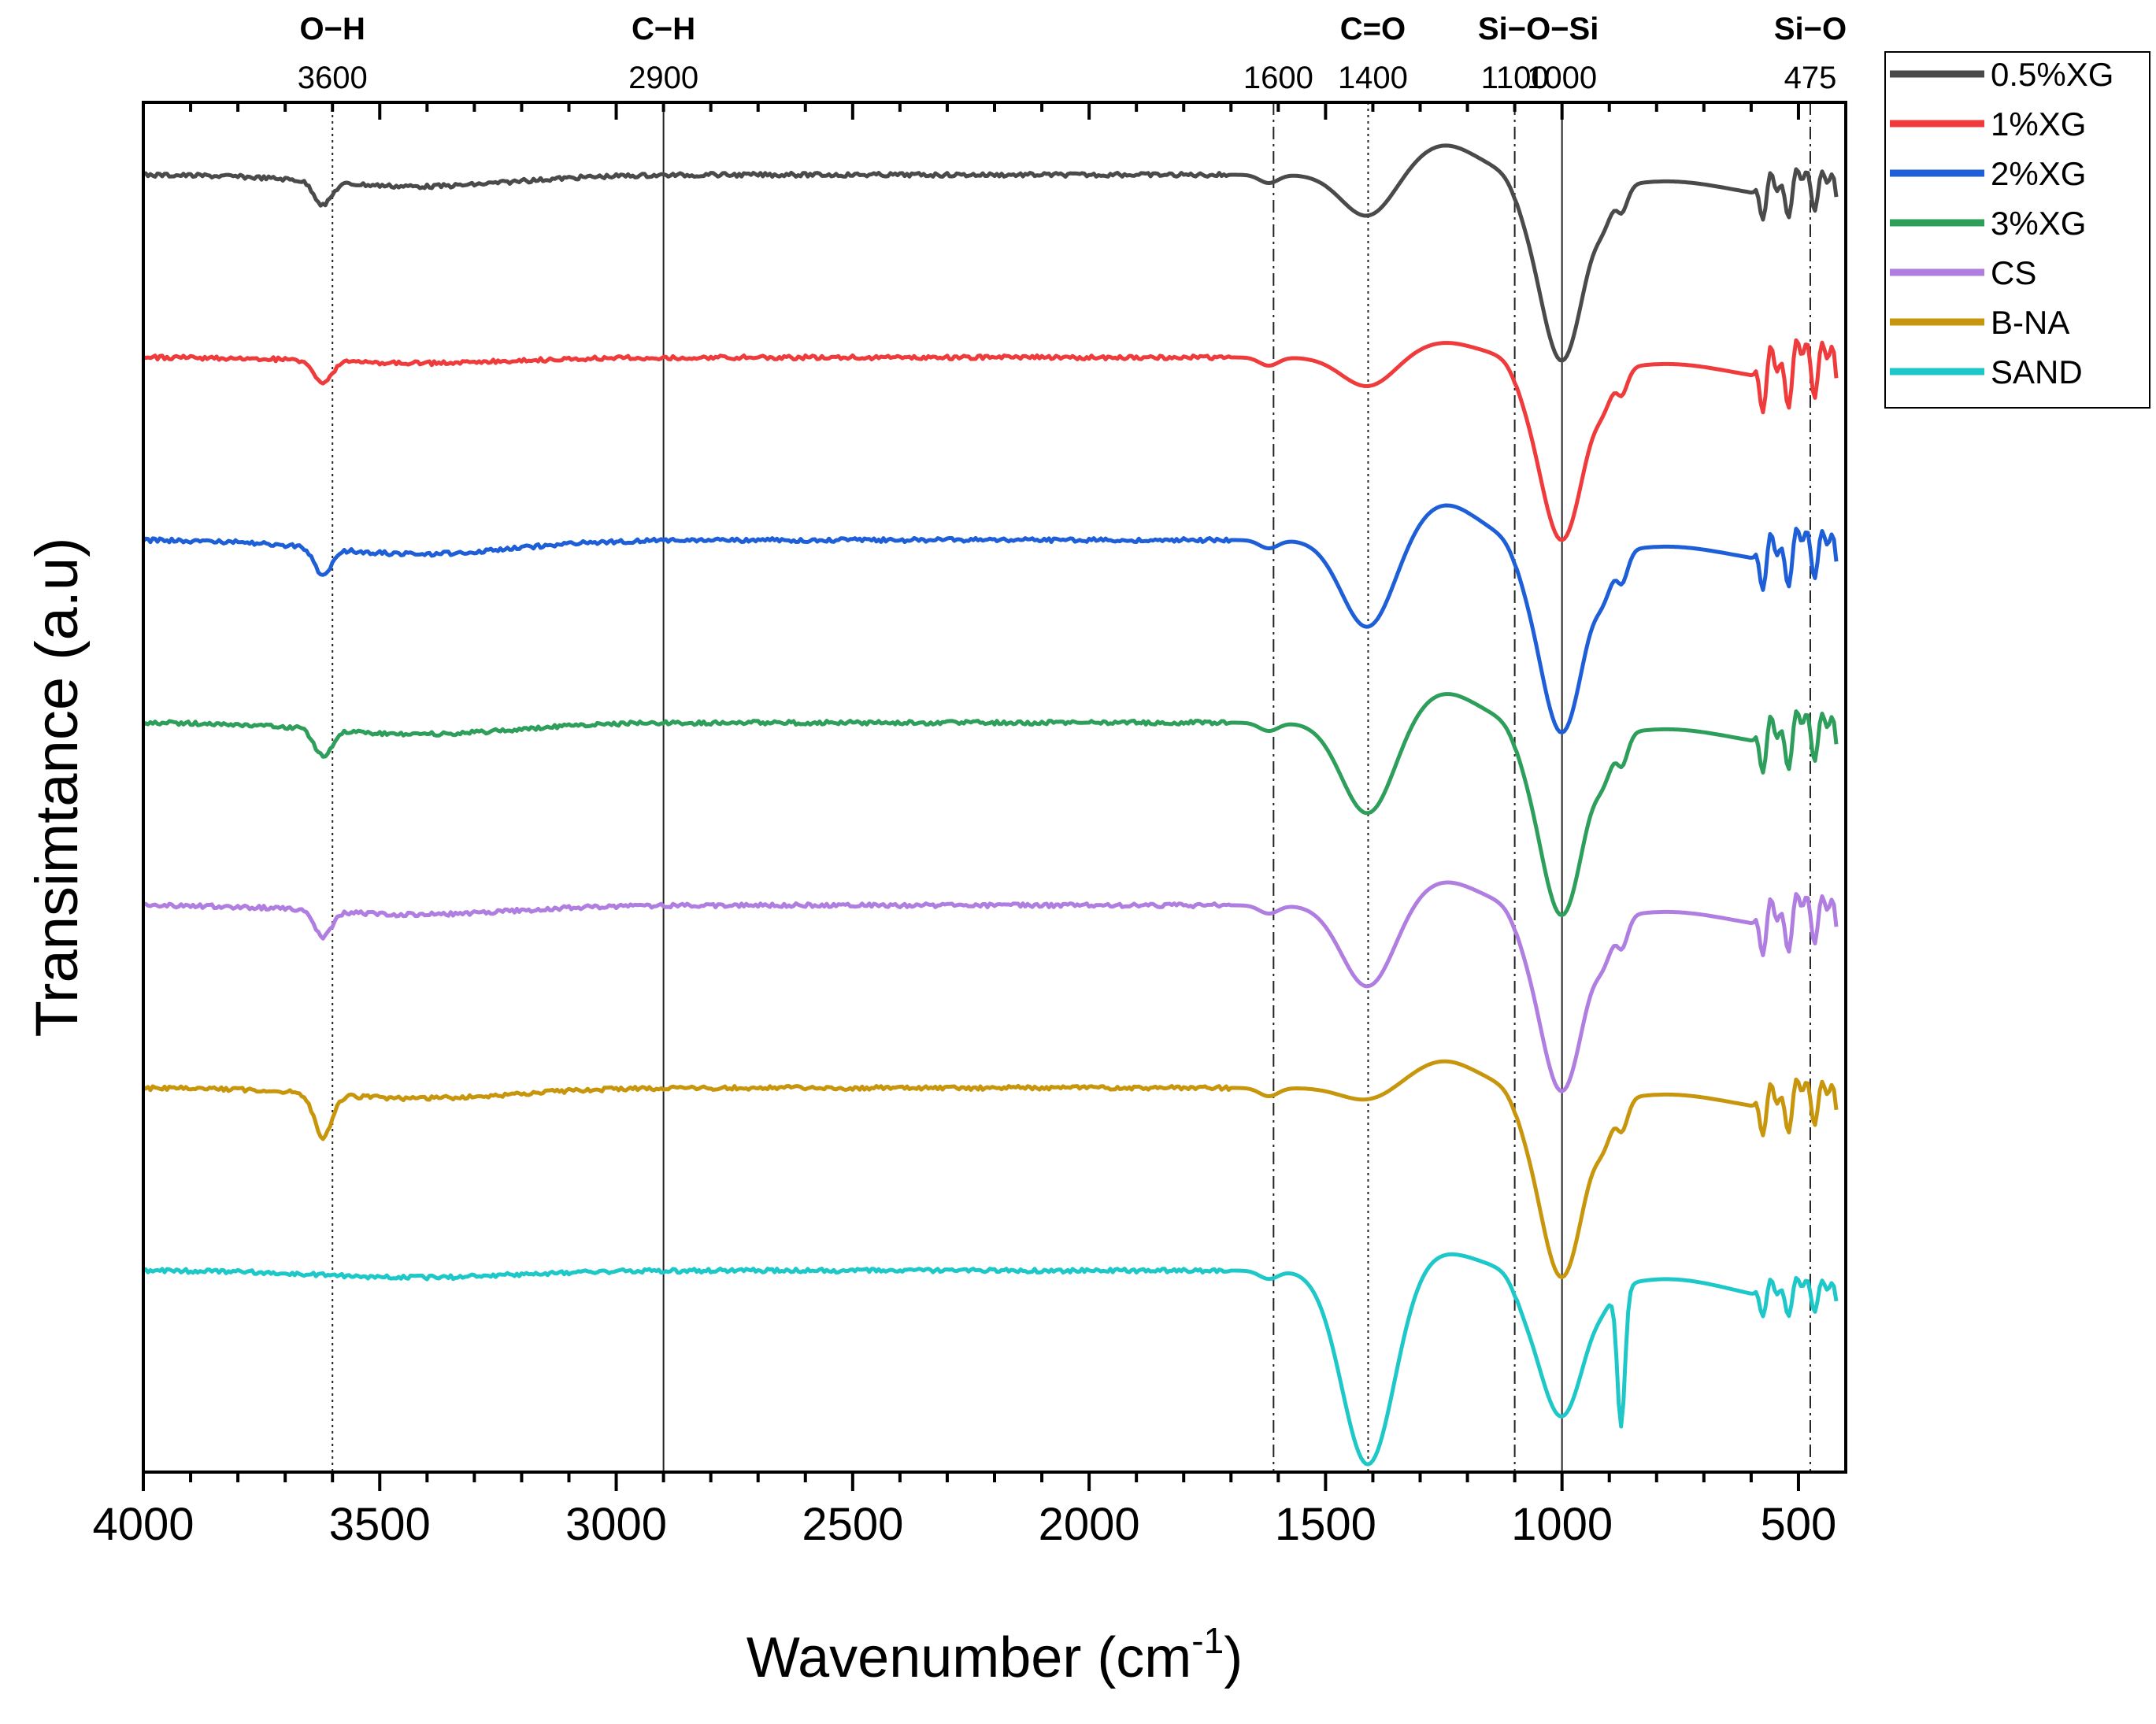 The width and height of the screenshot is (2156, 1724). I want to click on x-axis-ticks: 4000 3500 3000 2500 2000 1500 1000 500, so click(964, 1511).